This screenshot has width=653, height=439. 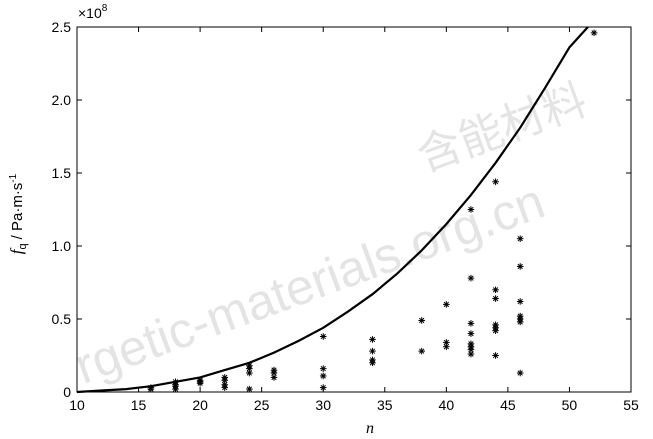 What do you see at coordinates (62, 100) in the screenshot?
I see `y-tick-label: 2.0` at bounding box center [62, 100].